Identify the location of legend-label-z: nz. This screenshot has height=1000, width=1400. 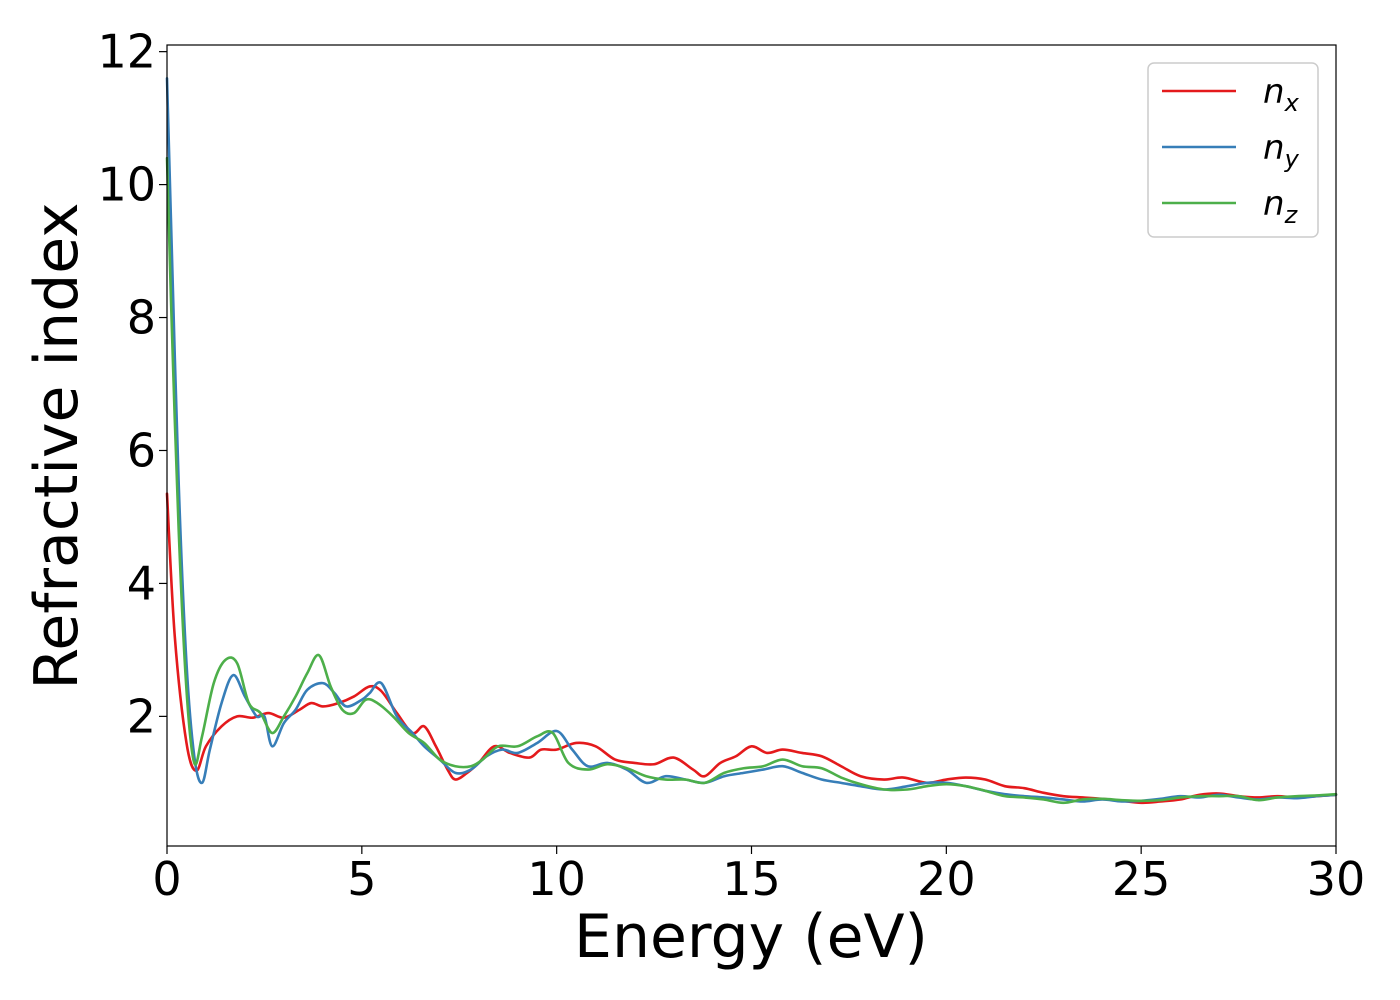
(1281, 206).